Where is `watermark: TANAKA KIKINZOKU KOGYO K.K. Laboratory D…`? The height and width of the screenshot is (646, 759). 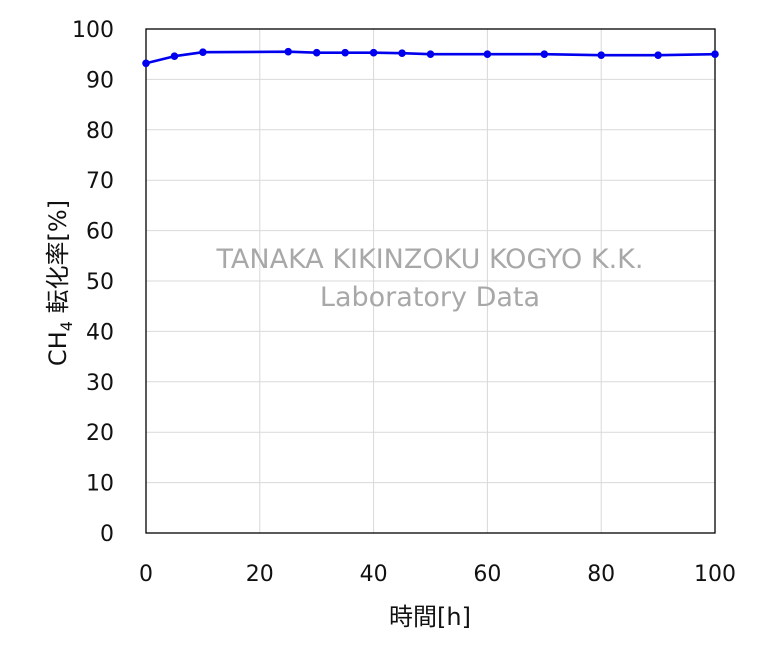 watermark: TANAKA KIKINZOKU KOGYO K.K. Laboratory D… is located at coordinates (430, 278).